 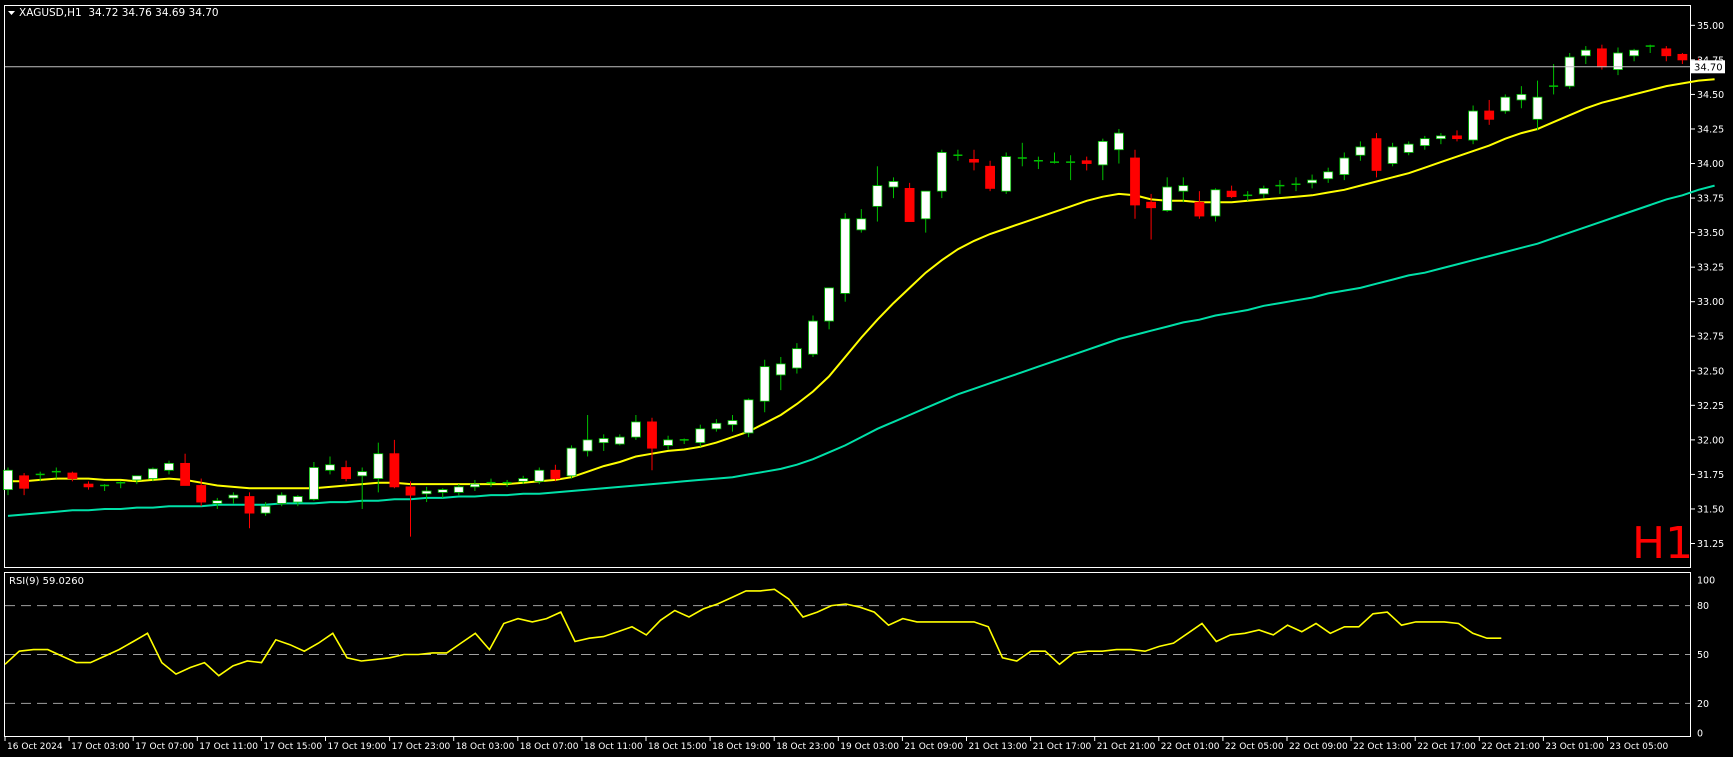 What do you see at coordinates (1190, 747) in the screenshot?
I see `time-tick-label: 22 Oct 01:00` at bounding box center [1190, 747].